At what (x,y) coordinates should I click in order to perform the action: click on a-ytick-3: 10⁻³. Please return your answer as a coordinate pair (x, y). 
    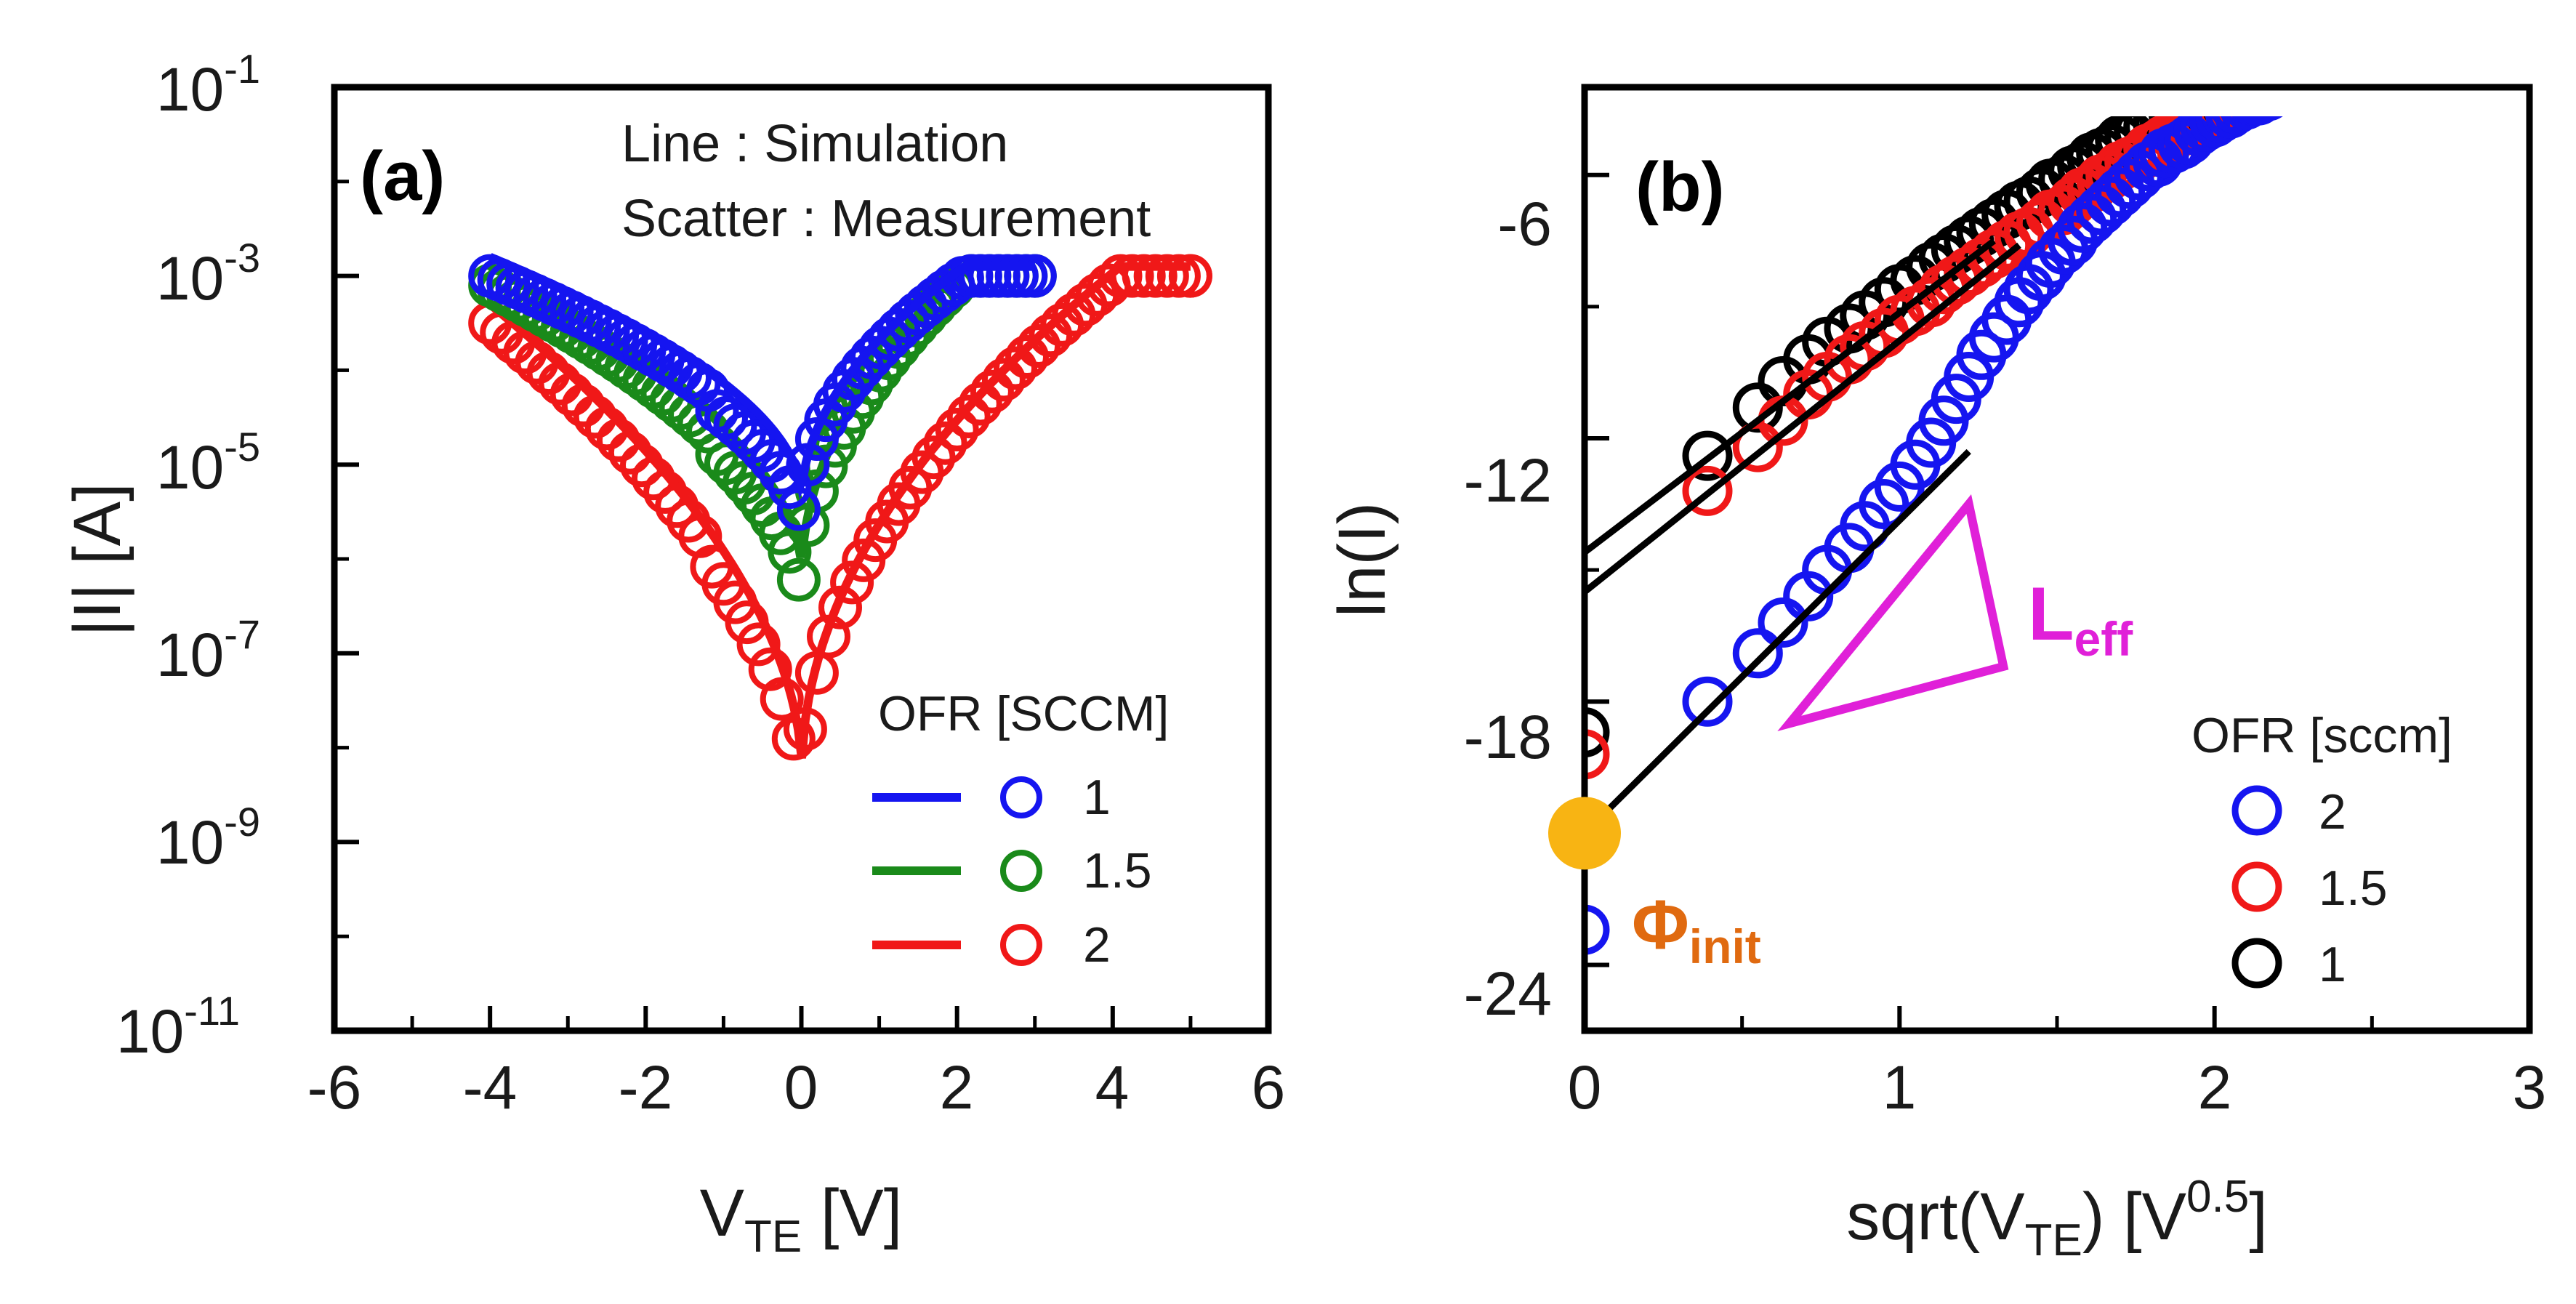
    Looking at the image, I should click on (208, 274).